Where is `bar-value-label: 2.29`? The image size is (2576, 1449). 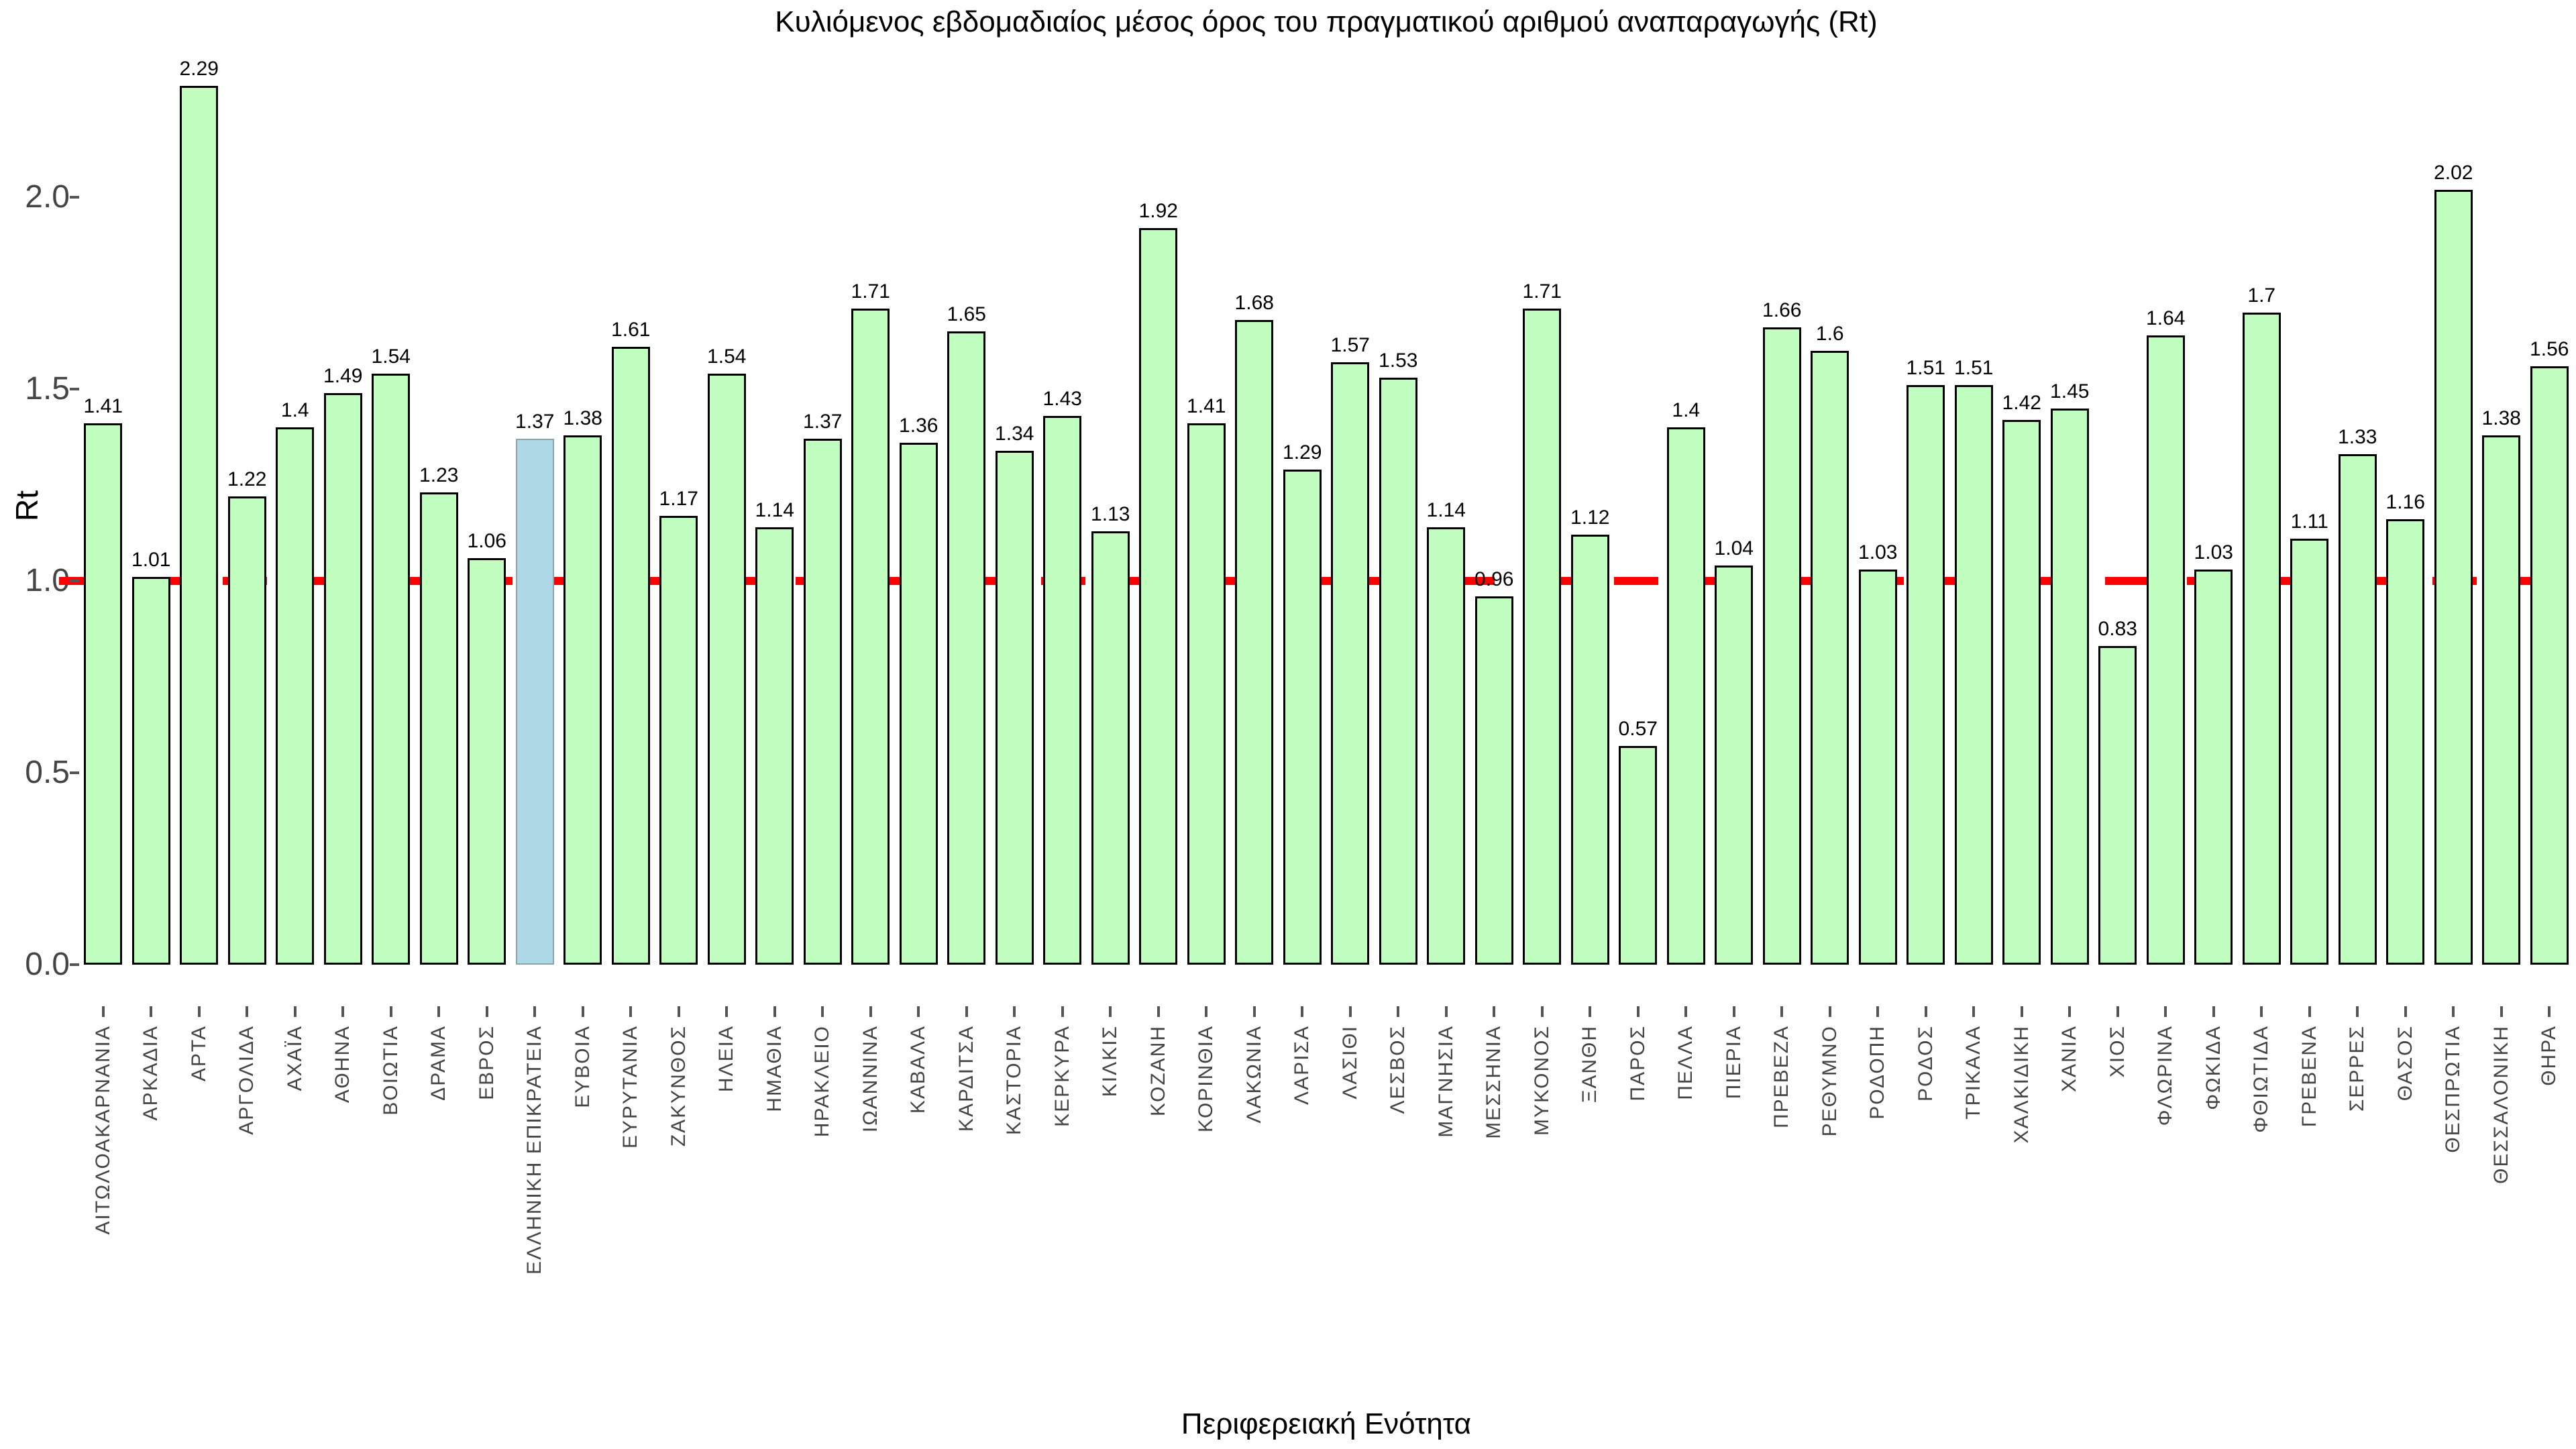 bar-value-label: 2.29 is located at coordinates (199, 69).